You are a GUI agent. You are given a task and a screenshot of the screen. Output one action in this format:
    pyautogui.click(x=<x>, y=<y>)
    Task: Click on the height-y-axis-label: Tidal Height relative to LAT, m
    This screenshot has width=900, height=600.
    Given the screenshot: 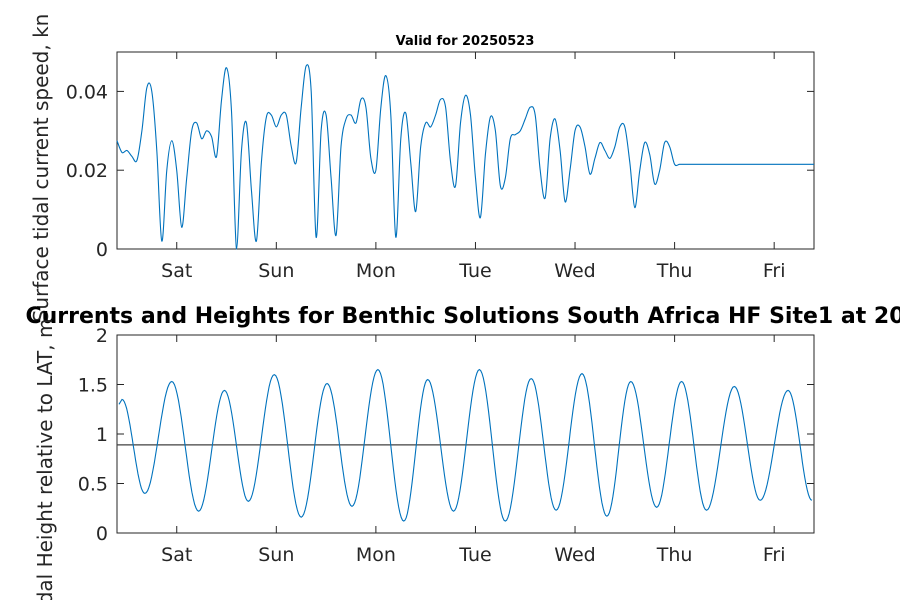 What is the action you would take?
    pyautogui.click(x=45, y=459)
    